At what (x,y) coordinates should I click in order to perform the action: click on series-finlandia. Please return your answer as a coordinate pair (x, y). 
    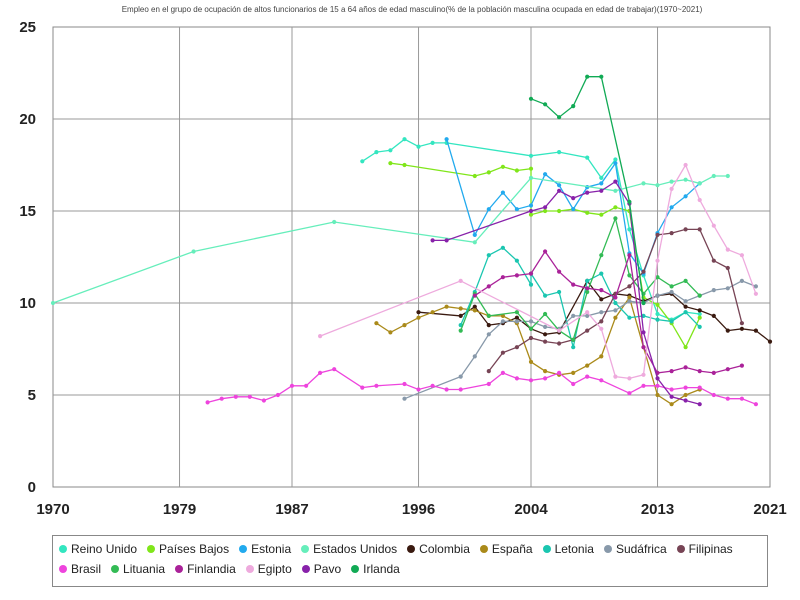
    Looking at the image, I should click on (608, 312).